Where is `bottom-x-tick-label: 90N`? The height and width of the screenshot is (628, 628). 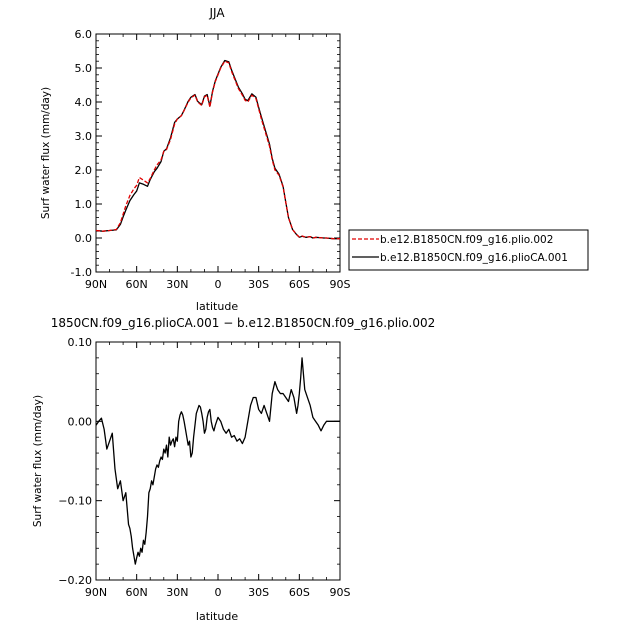
bottom-x-tick-label: 90N is located at coordinates (96, 592).